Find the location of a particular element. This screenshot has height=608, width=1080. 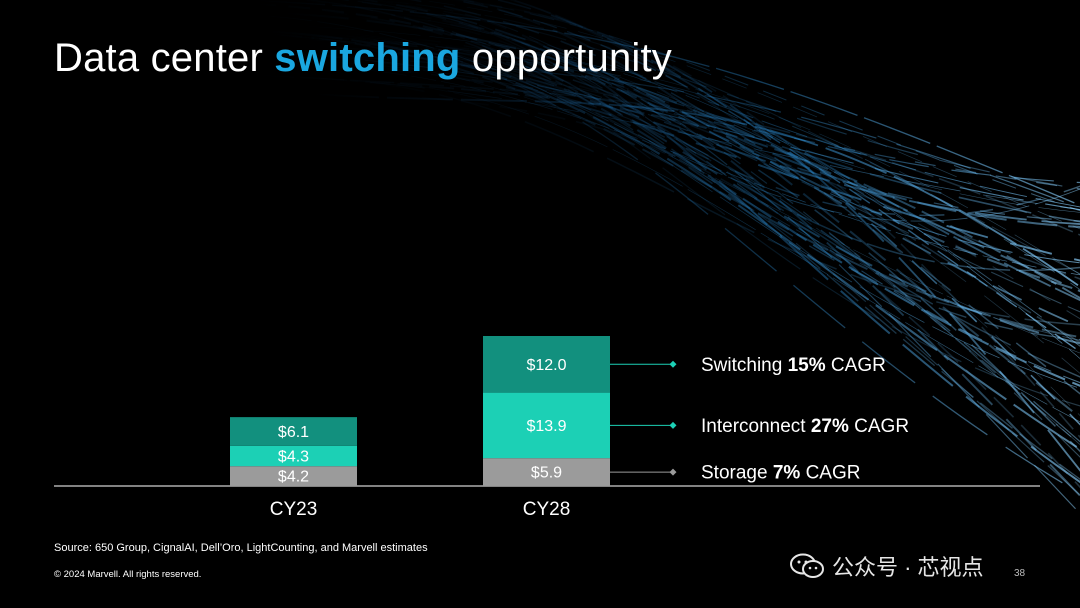

light-streak is located at coordinates (714, 128).